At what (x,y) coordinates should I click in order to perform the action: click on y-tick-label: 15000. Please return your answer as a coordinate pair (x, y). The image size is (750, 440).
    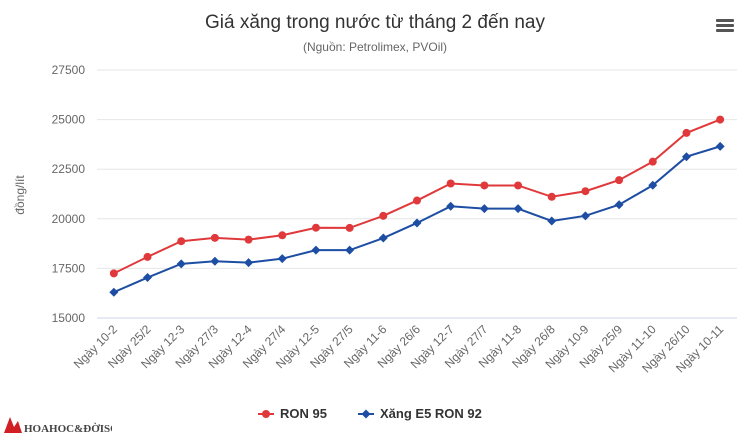
    Looking at the image, I should click on (69, 318).